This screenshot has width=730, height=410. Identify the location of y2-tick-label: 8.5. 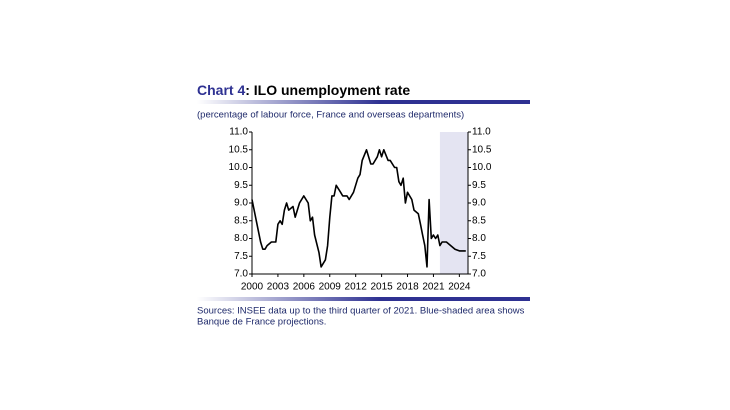
(479, 220).